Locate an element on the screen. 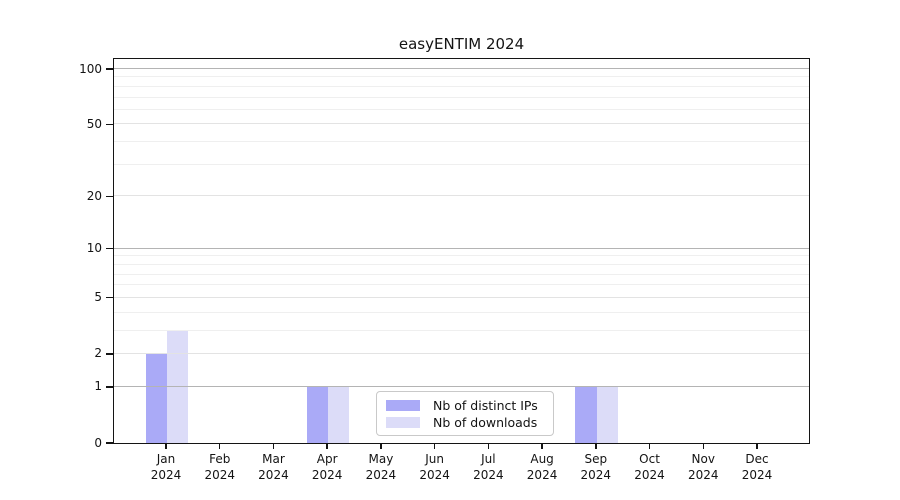 This screenshot has height=500, width=900. legend-entry-distinct-ips: Nb of distinct IPs is located at coordinates (465, 405).